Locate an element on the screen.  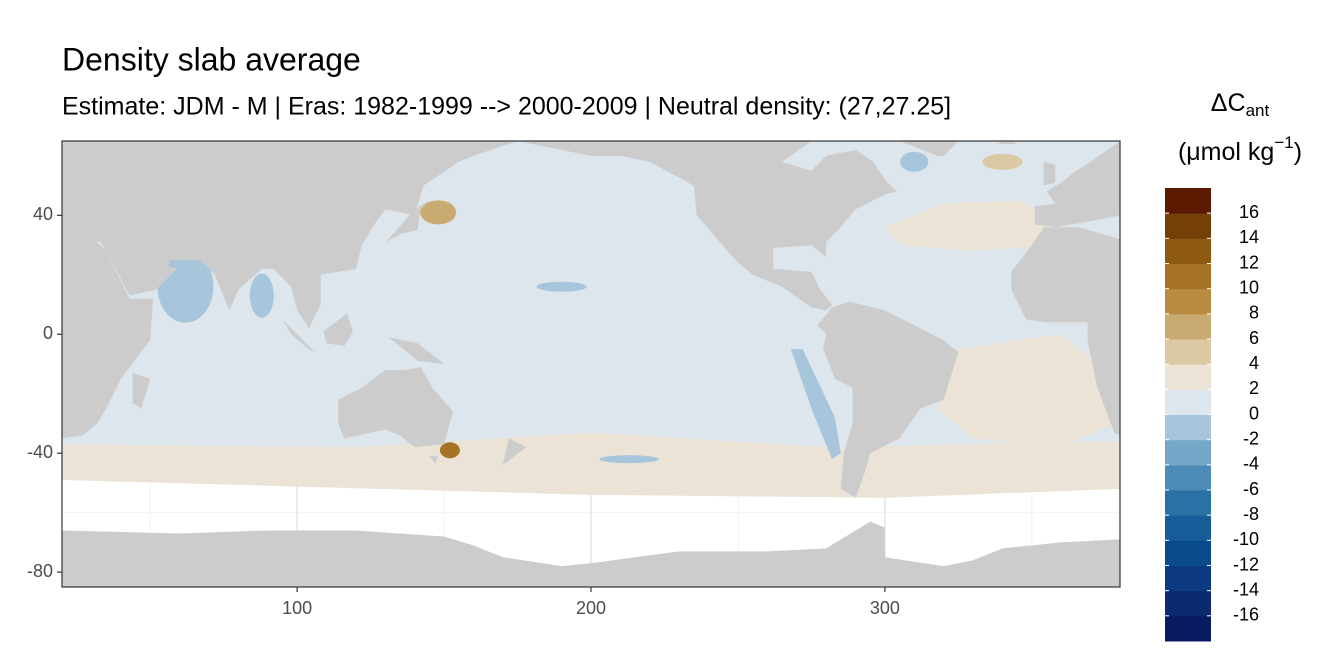
legend-unit-text: (μmol kg is located at coordinates (1226, 152).